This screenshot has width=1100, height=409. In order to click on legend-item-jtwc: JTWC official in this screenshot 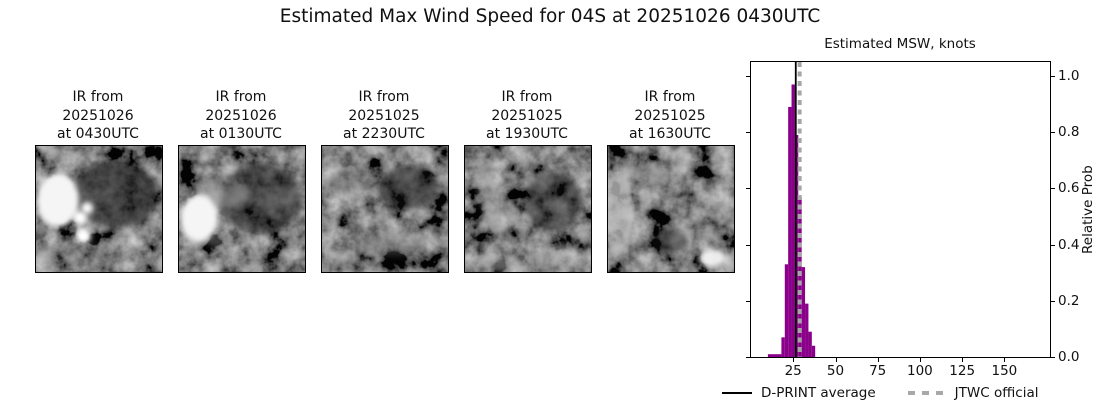, I will do `click(973, 393)`.